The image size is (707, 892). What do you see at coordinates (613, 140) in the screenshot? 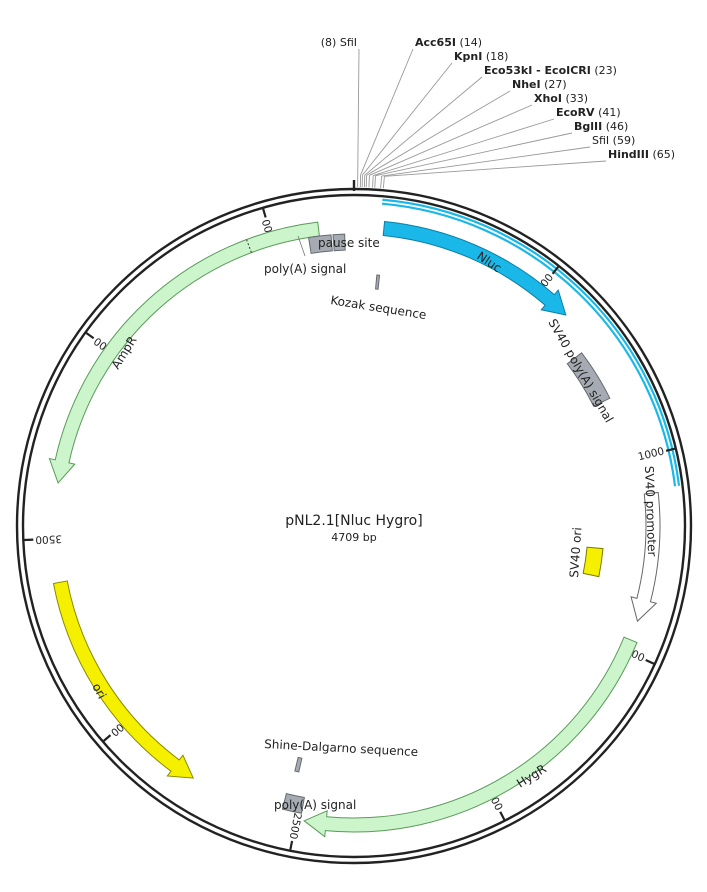
I see `site-label: SfiI (59)` at bounding box center [613, 140].